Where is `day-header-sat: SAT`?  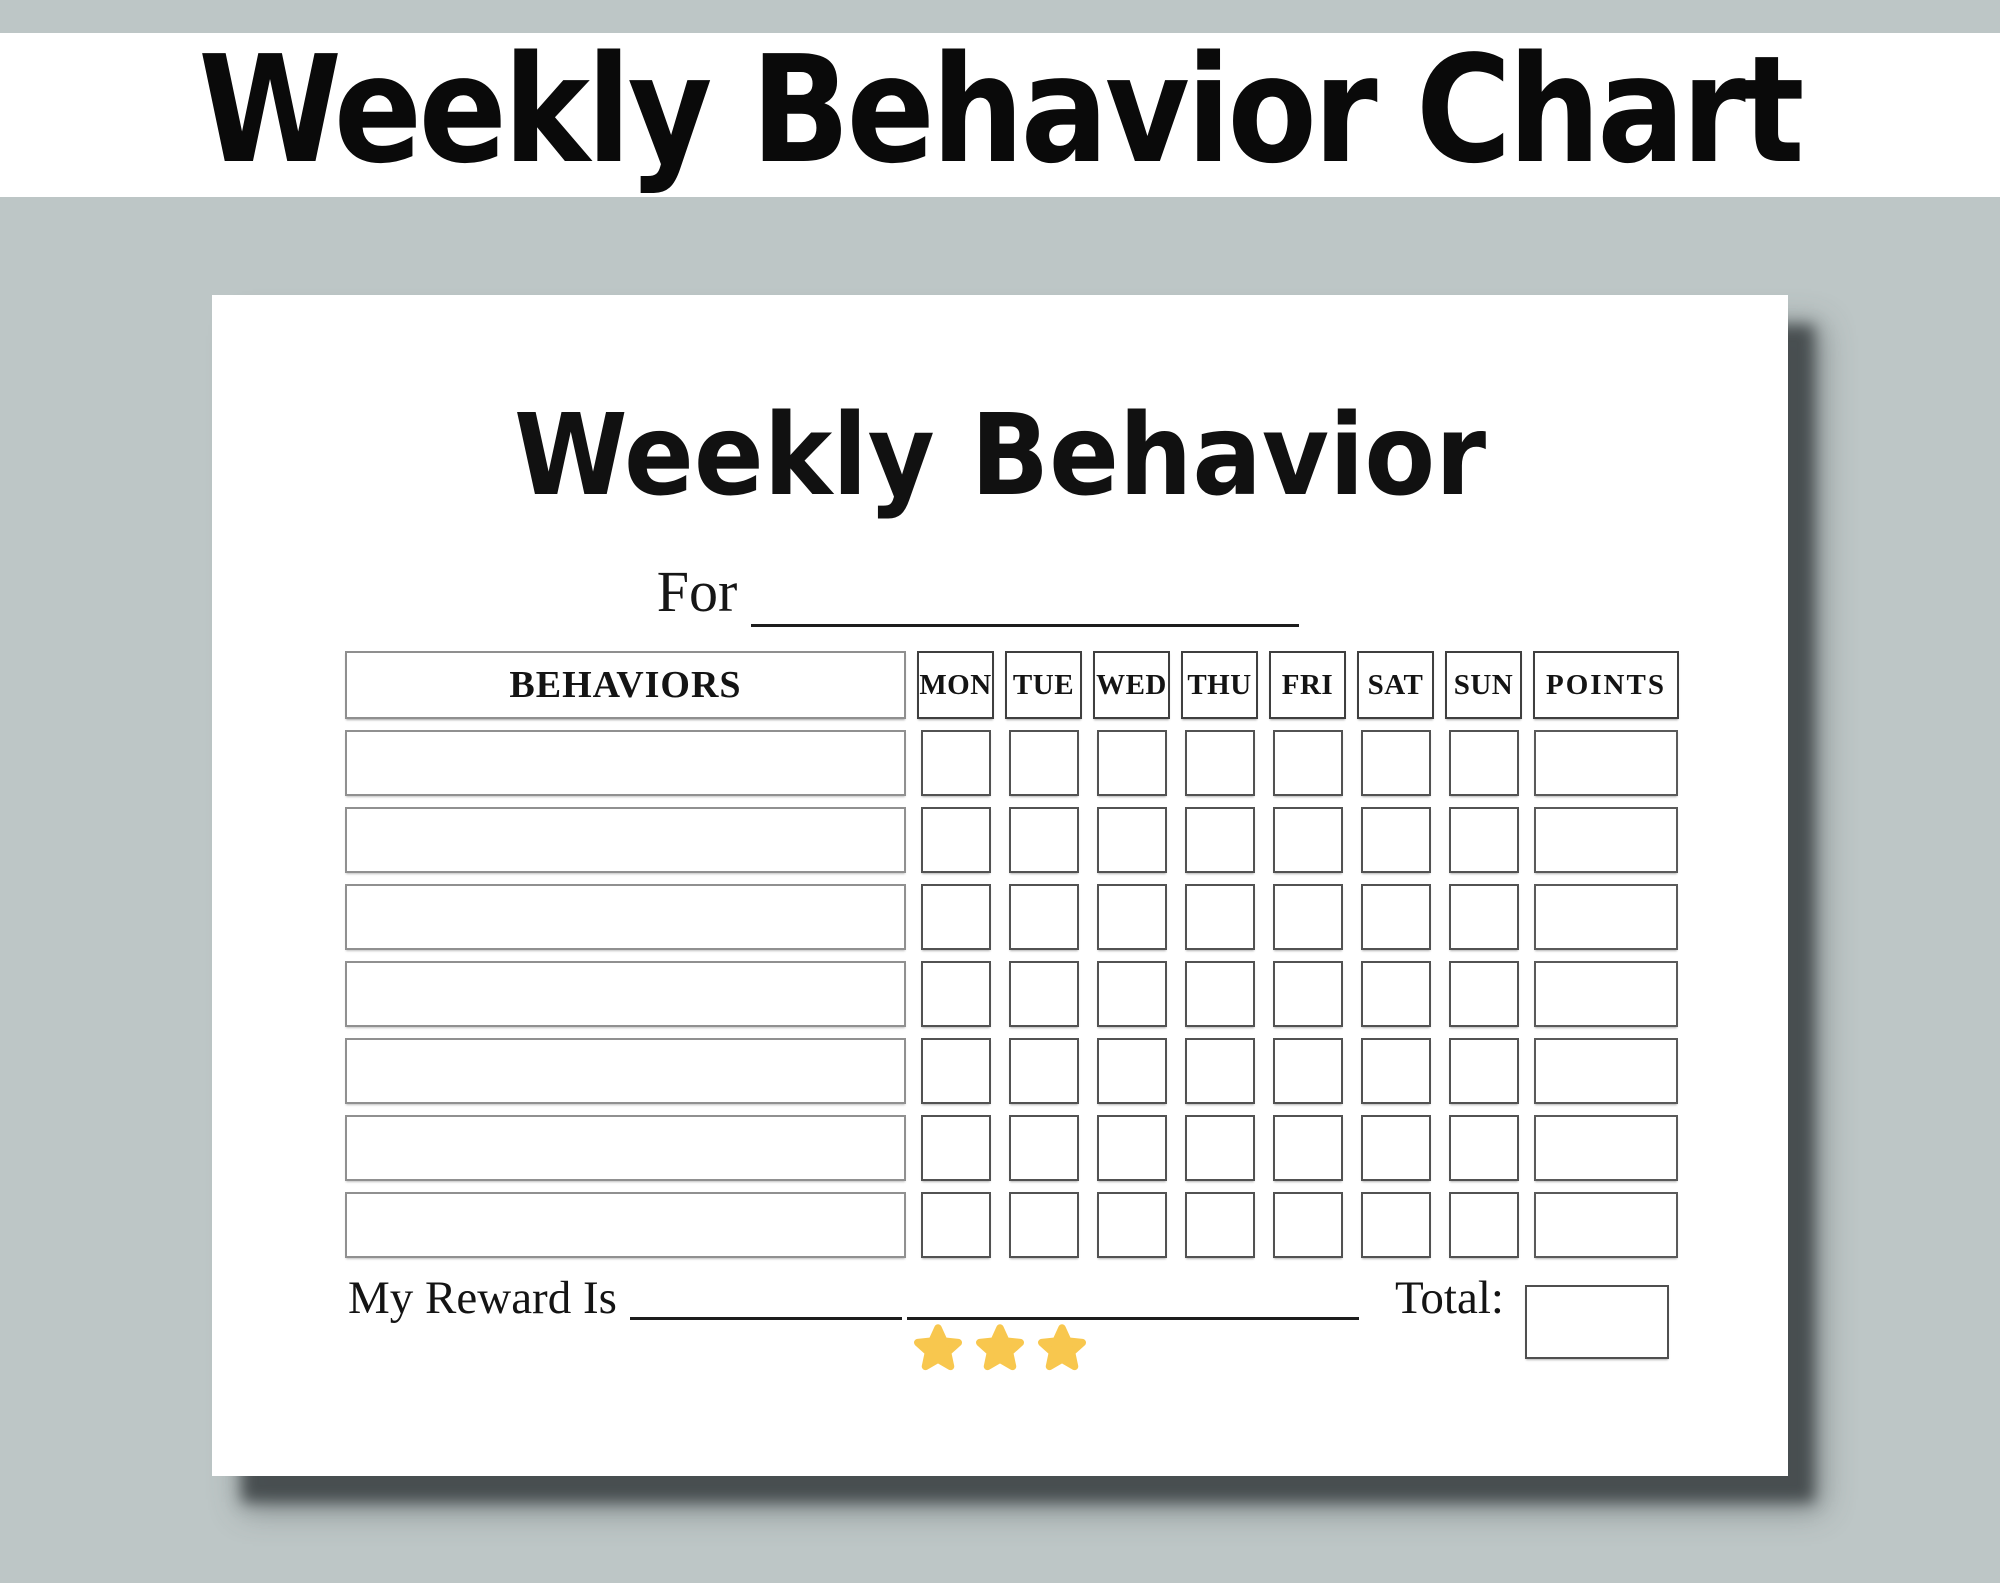
day-header-sat: SAT is located at coordinates (1395, 685).